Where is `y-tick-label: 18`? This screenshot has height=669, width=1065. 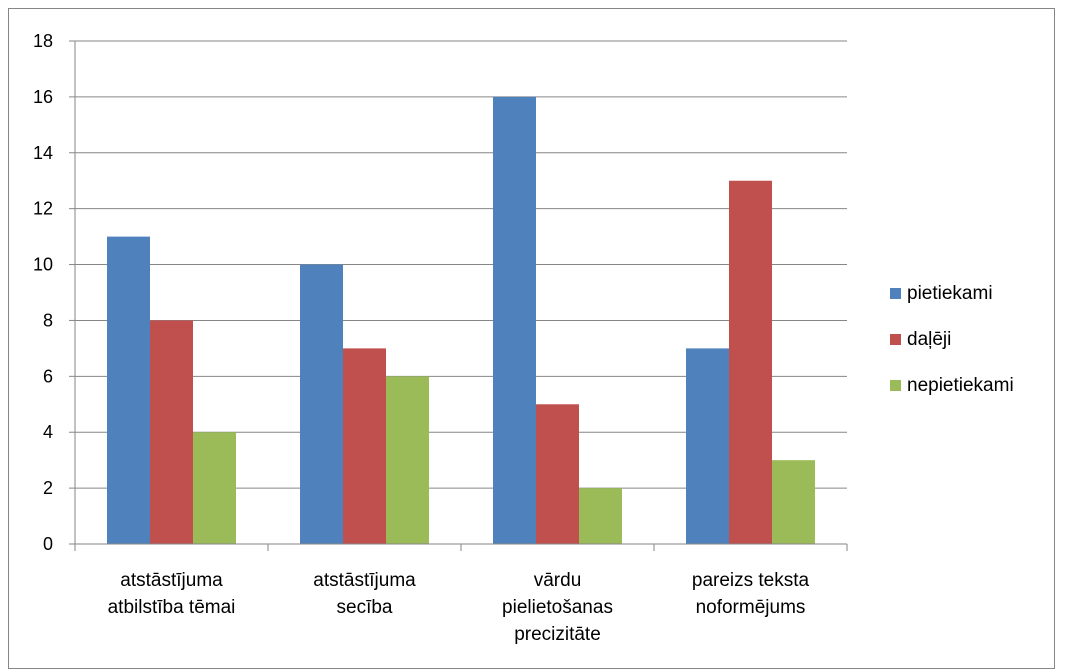
y-tick-label: 18 is located at coordinates (43, 41).